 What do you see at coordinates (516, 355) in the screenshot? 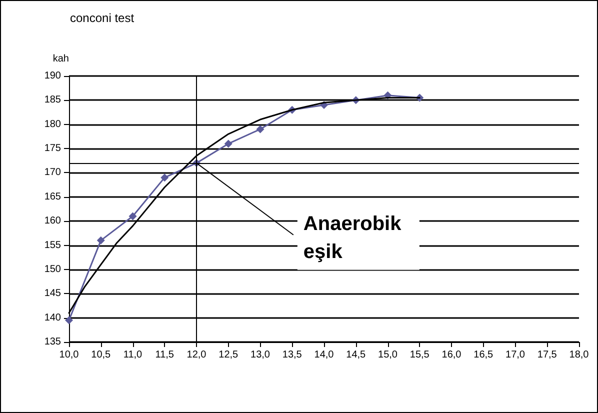
I see `x-tick-label: 17,0` at bounding box center [516, 355].